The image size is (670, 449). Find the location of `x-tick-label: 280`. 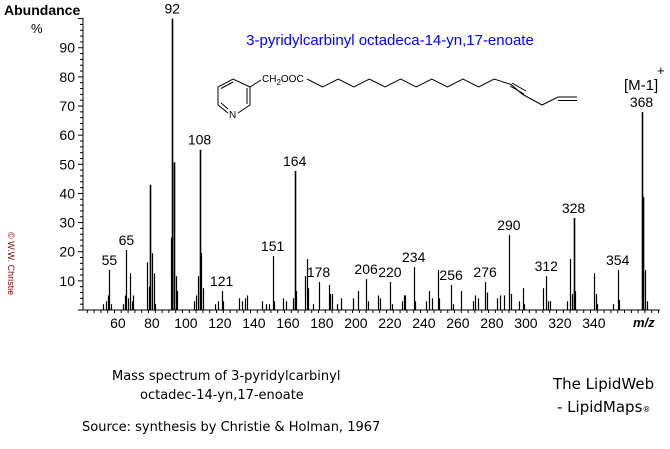

x-tick-label: 280 is located at coordinates (492, 323).